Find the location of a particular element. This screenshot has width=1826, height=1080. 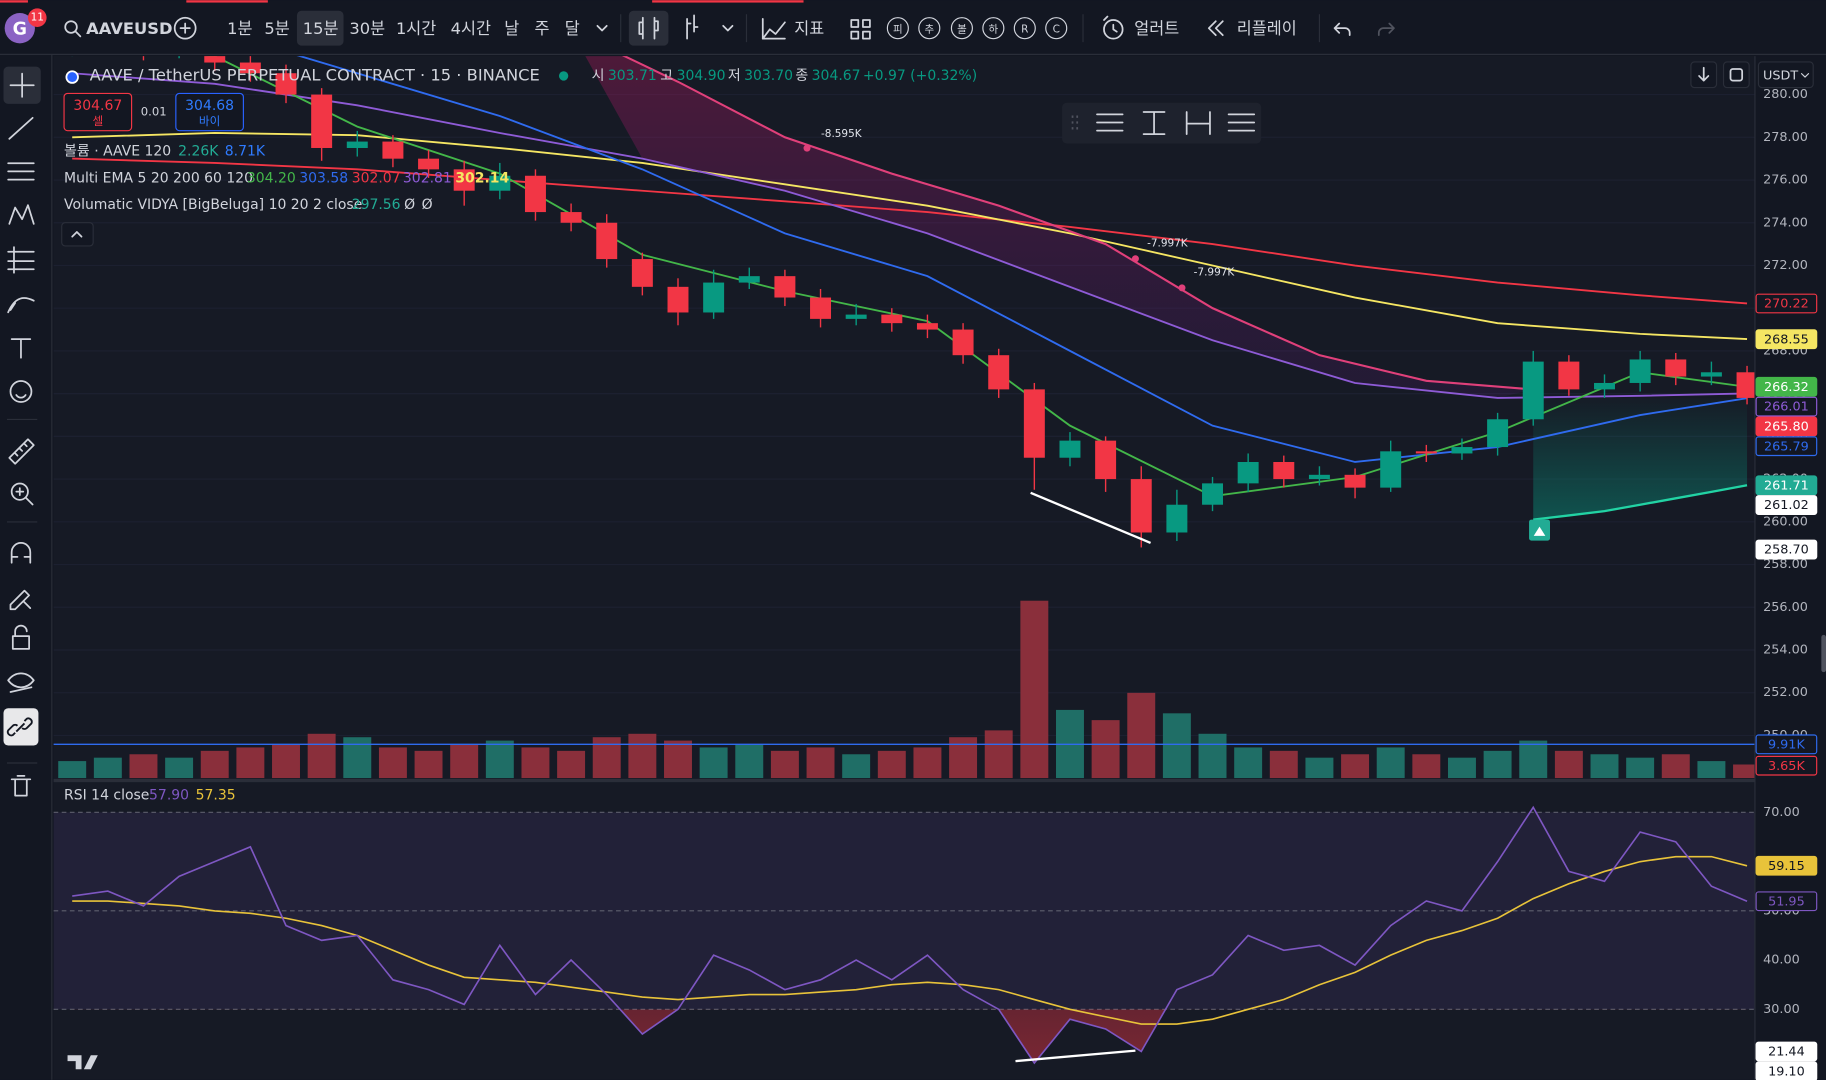

undo-button is located at coordinates (1342, 29).